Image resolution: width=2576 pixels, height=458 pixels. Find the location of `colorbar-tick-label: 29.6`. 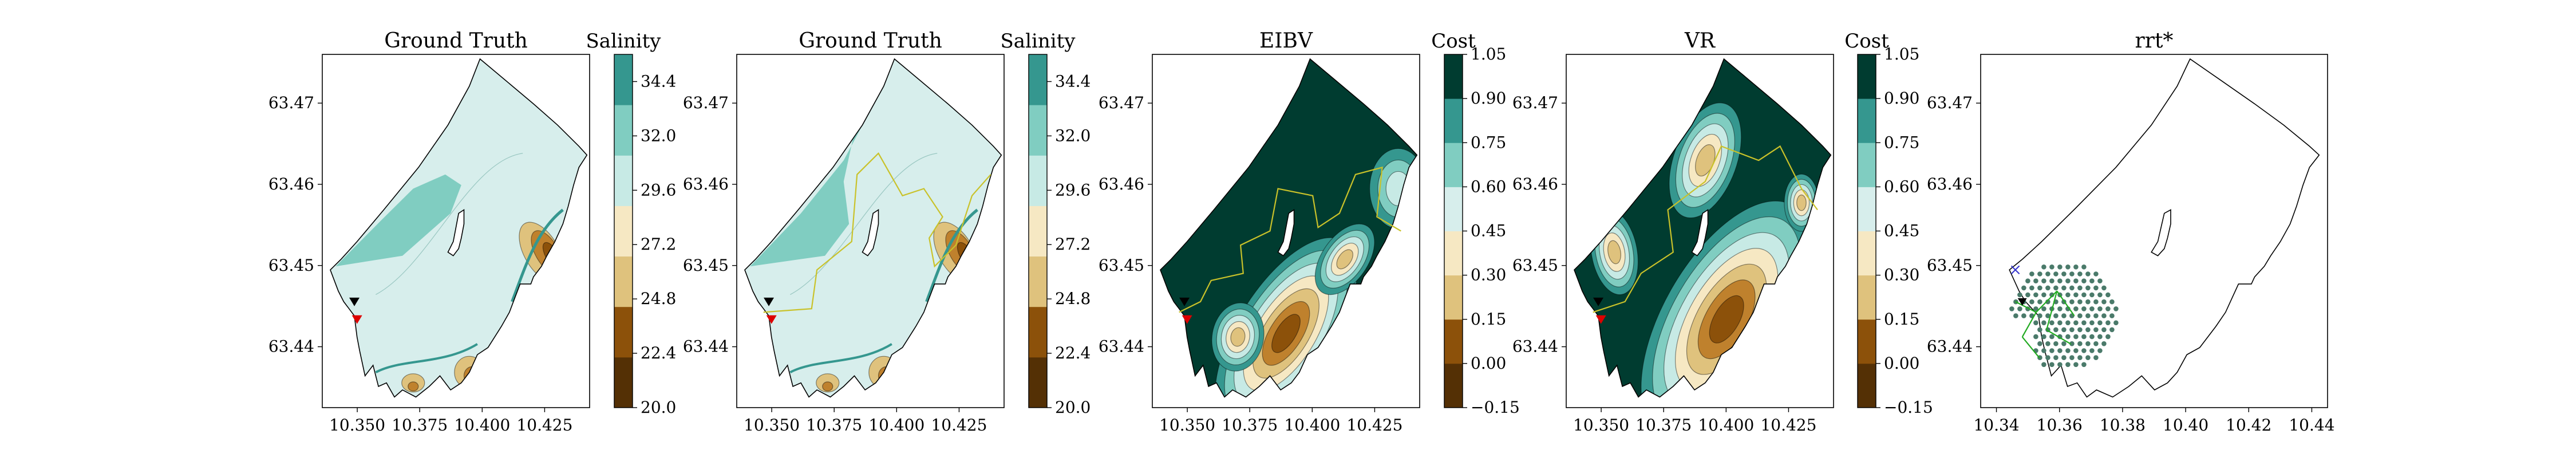

colorbar-tick-label: 29.6 is located at coordinates (658, 189).